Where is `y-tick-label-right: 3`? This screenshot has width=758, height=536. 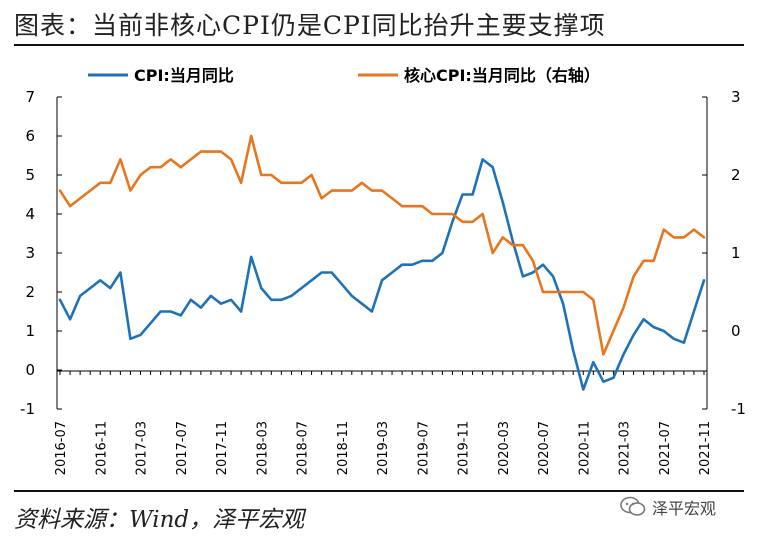
y-tick-label-right: 3 is located at coordinates (736, 97).